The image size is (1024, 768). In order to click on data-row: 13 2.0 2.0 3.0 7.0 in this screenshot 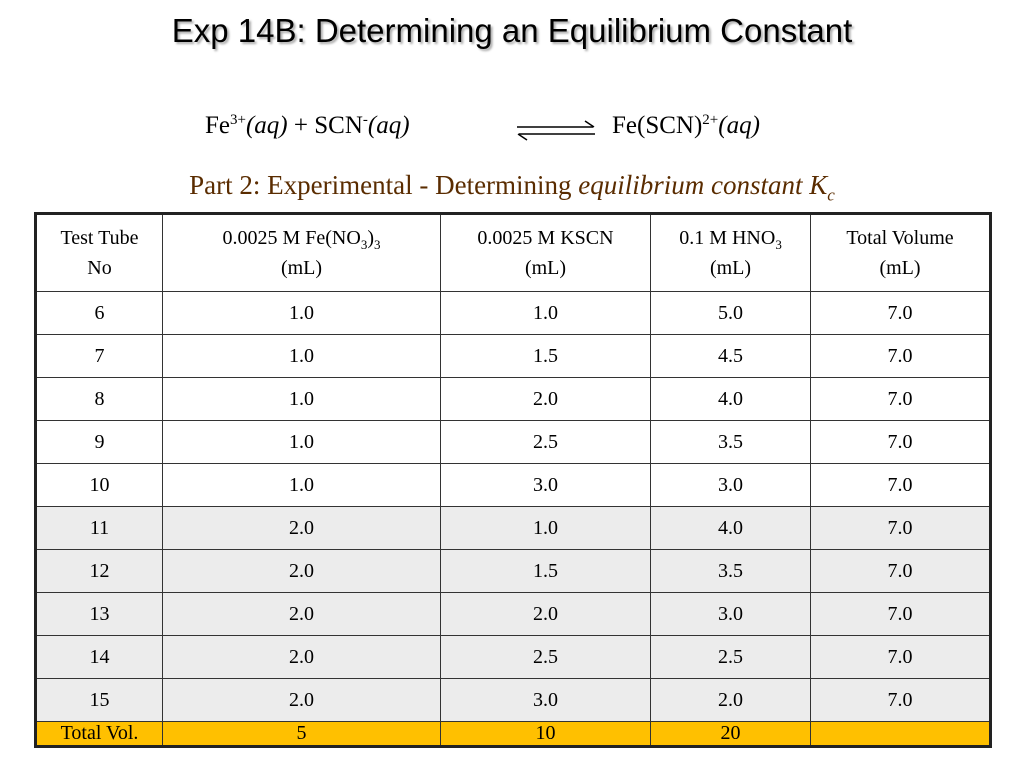, I will do `click(513, 614)`.